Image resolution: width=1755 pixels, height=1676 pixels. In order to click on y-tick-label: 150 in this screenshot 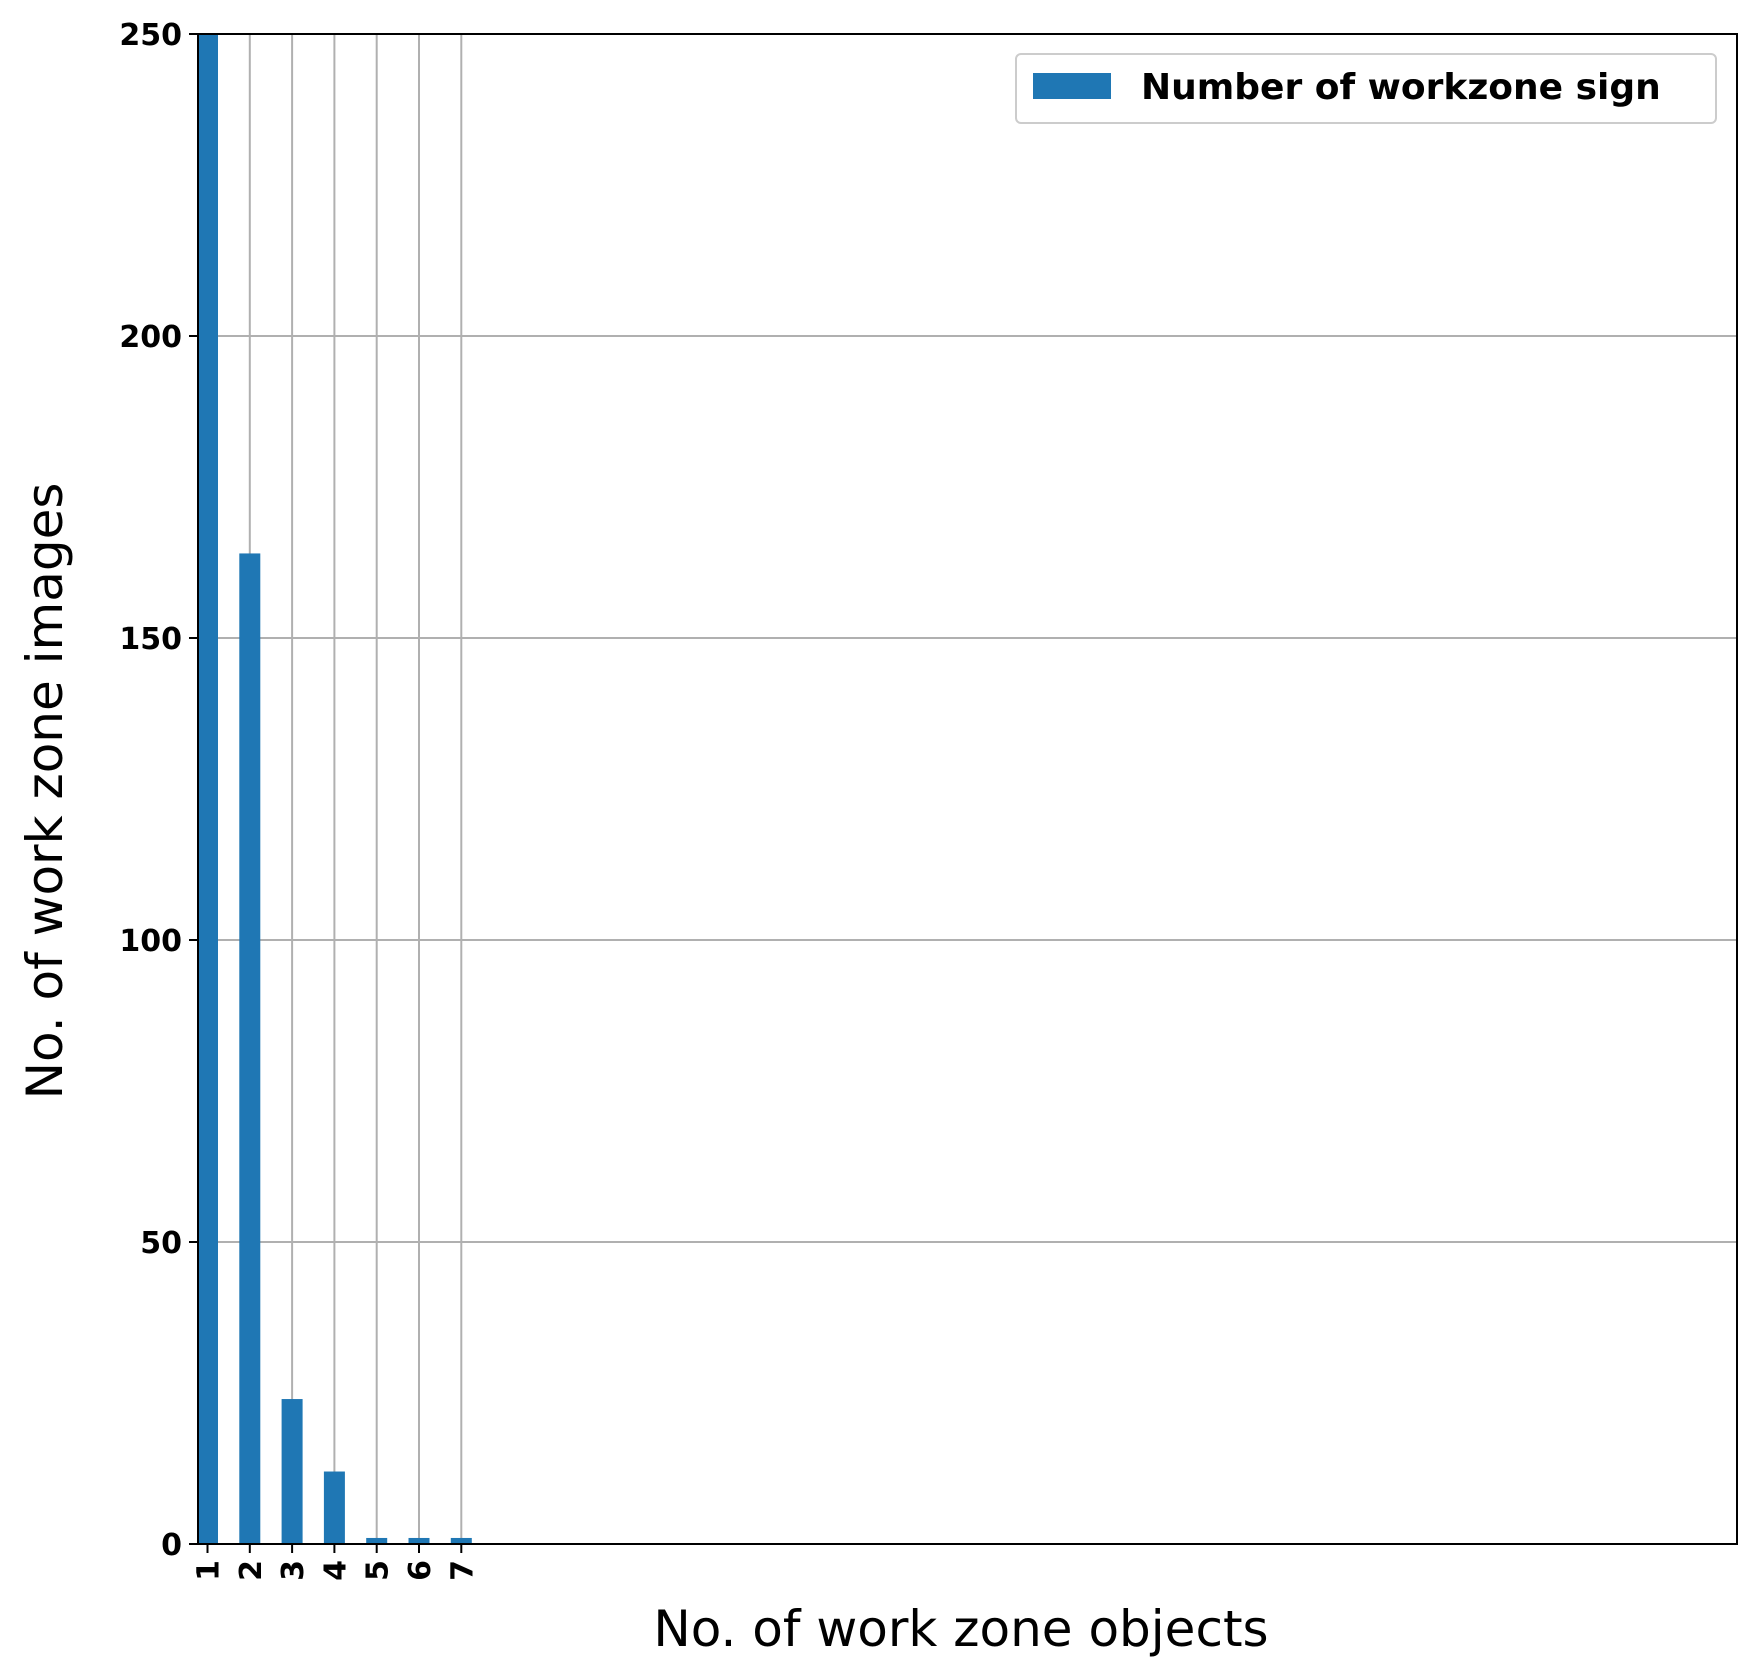, I will do `click(150, 639)`.